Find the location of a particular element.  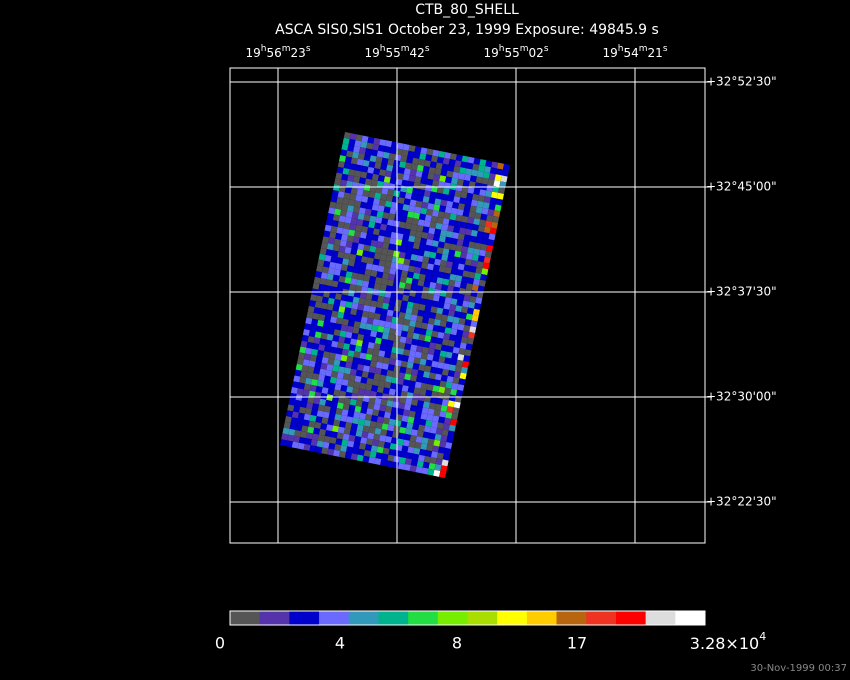

ra-label-part: 19 is located at coordinates (371, 53).